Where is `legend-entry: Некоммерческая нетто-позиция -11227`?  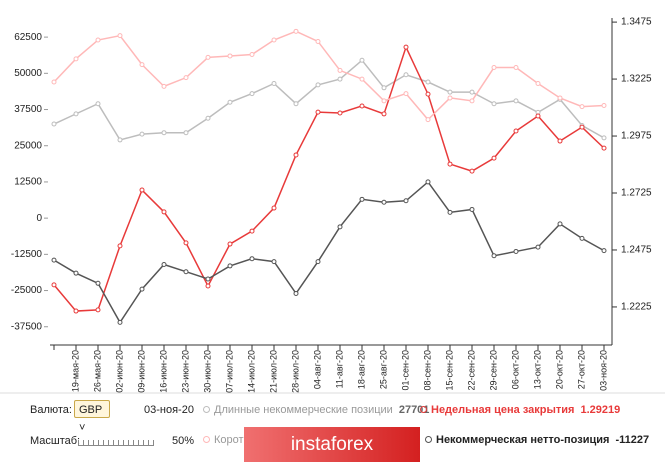
legend-entry: Некоммерческая нетто-позиция -11227 is located at coordinates (537, 440).